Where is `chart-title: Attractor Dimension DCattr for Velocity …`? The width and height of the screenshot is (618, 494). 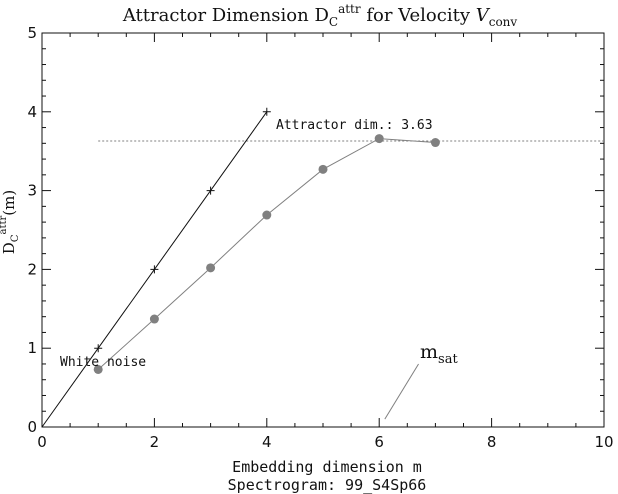 chart-title: Attractor Dimension DCattr for Velocity … is located at coordinates (320, 15).